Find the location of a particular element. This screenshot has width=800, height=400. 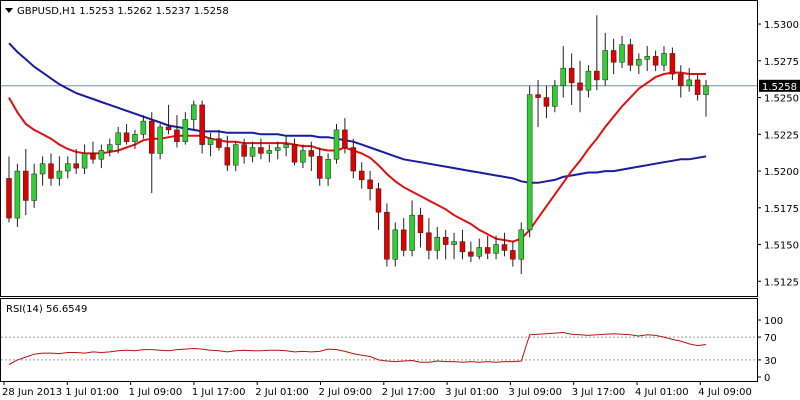

time-tick-label: 2 Jul 17:00 is located at coordinates (409, 392).